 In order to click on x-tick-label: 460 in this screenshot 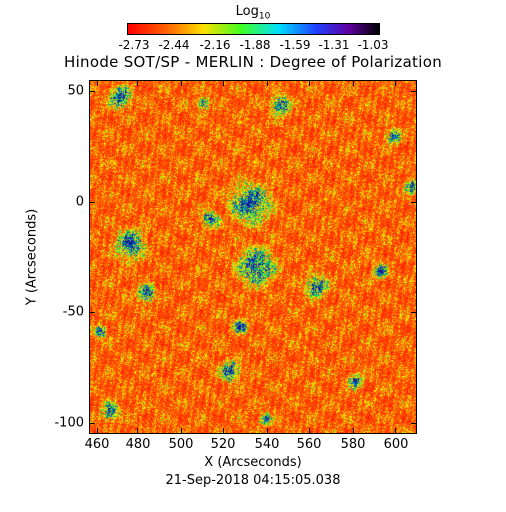, I will do `click(97, 444)`.